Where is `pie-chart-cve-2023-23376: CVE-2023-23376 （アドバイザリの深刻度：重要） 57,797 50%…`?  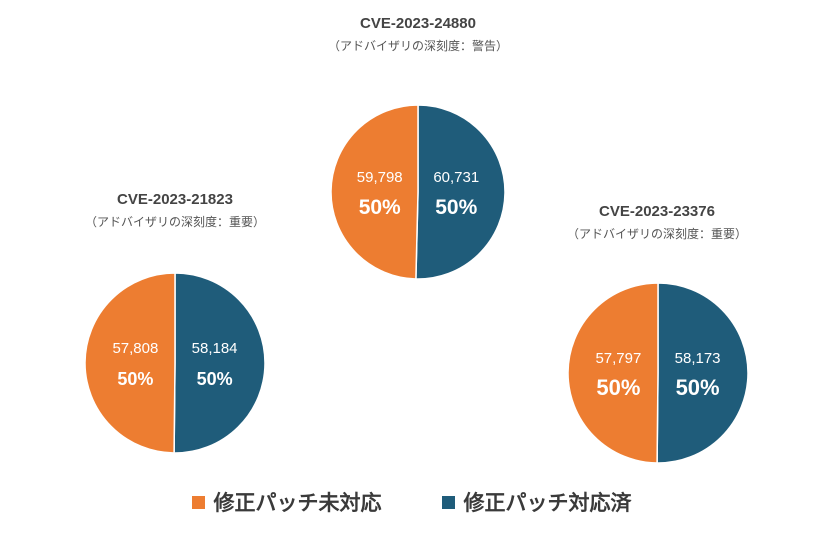 pie-chart-cve-2023-23376: CVE-2023-23376 （アドバイザリの深刻度：重要） 57,797 50%… is located at coordinates (657, 333).